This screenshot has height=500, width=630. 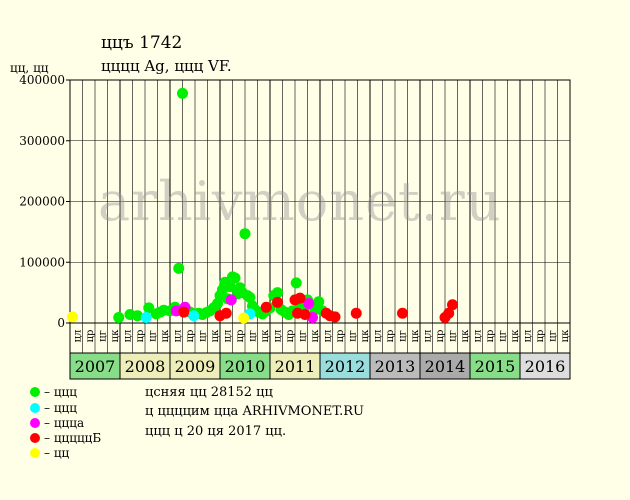 I want to click on year-label: 2011, so click(x=295, y=366).